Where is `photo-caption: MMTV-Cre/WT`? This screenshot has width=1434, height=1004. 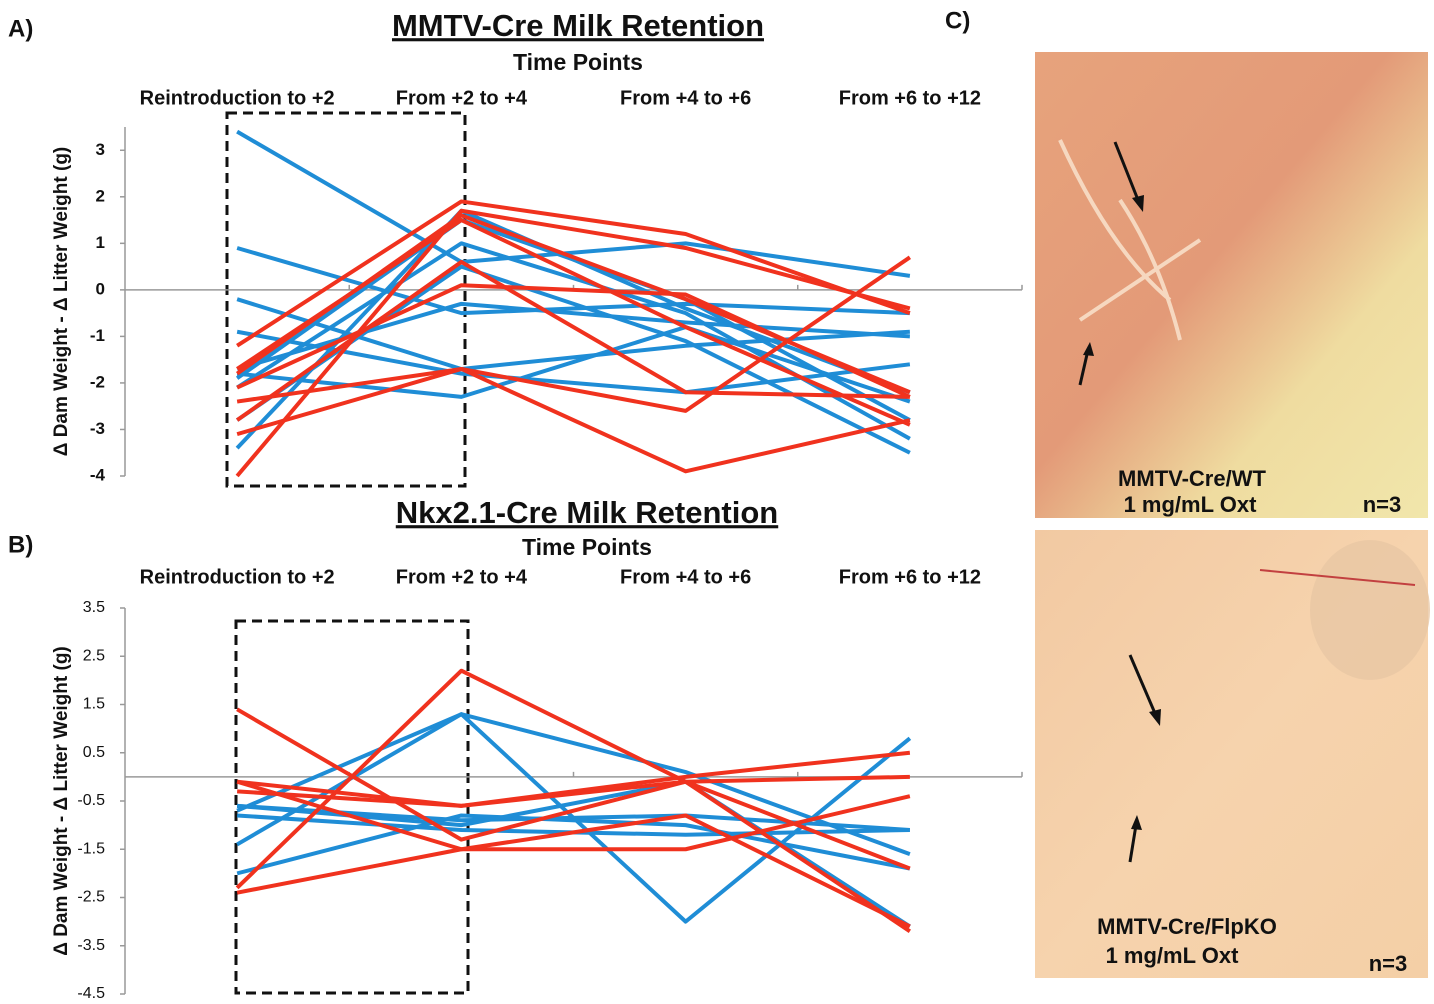
photo-caption: MMTV-Cre/WT is located at coordinates (1192, 478).